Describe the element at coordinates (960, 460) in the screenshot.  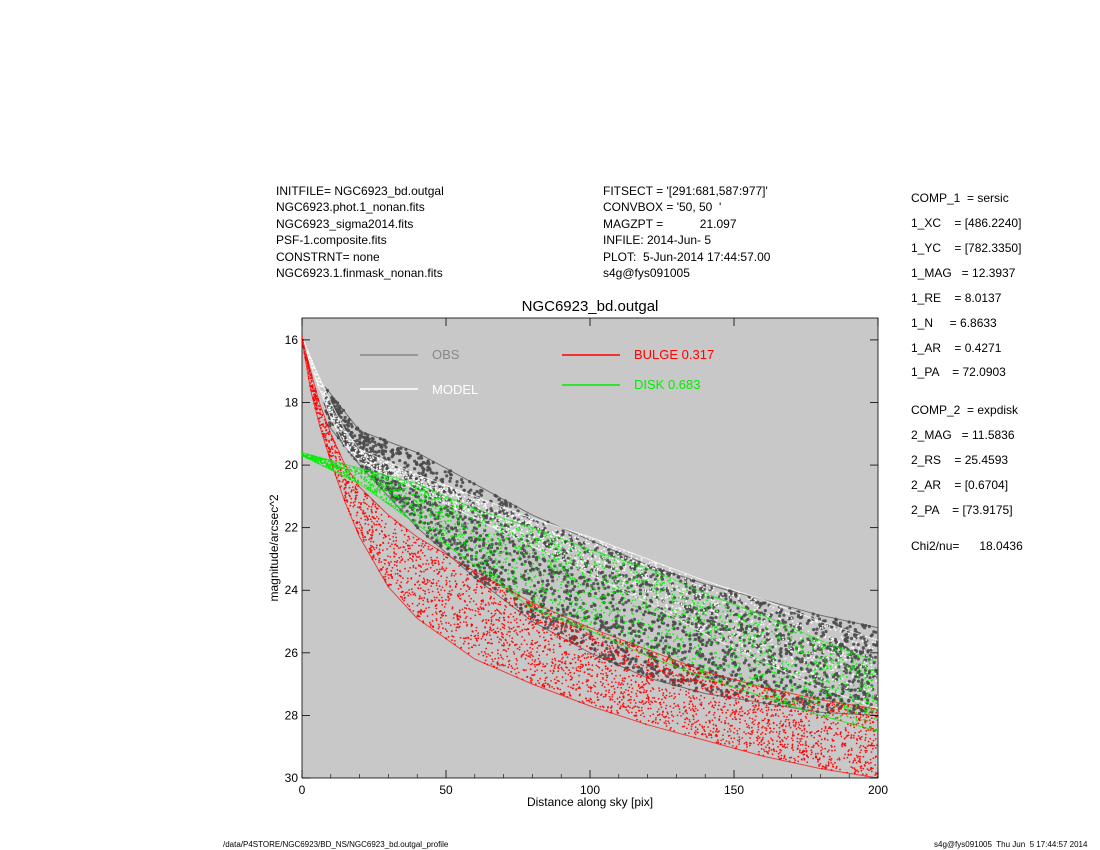
I see `fit-parameter: 2_RS = 25.4593` at that location.